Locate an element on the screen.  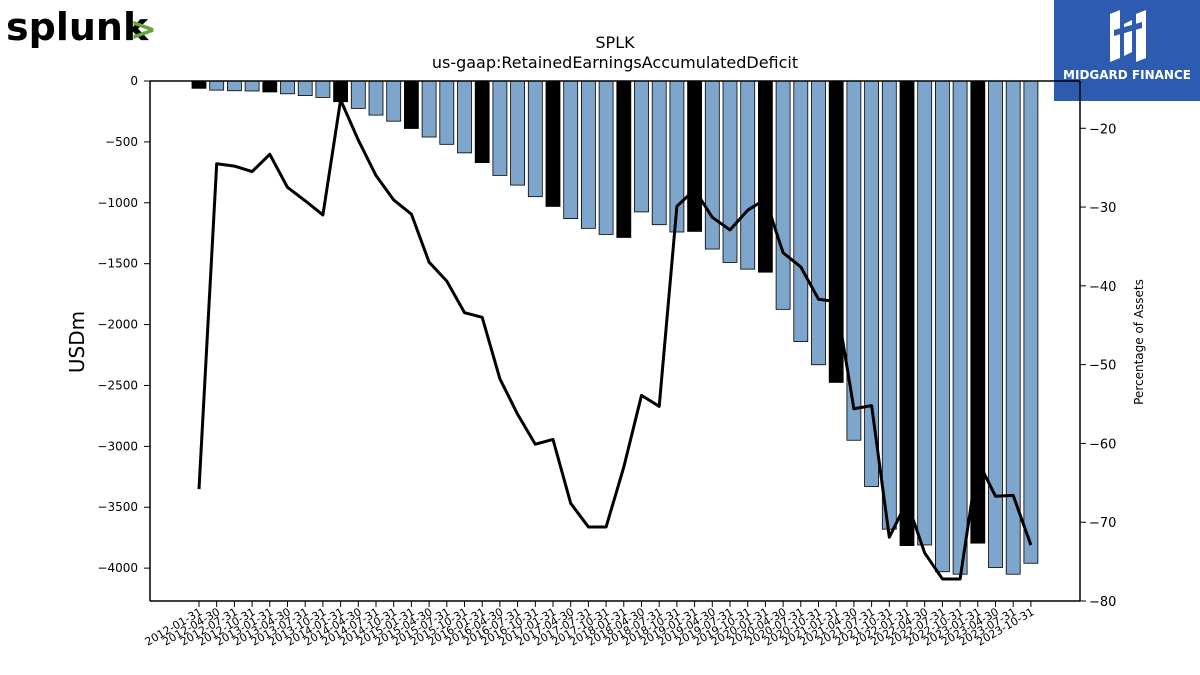
midgard-logo-text: MIDGARD FINANCE is located at coordinates (1127, 75).